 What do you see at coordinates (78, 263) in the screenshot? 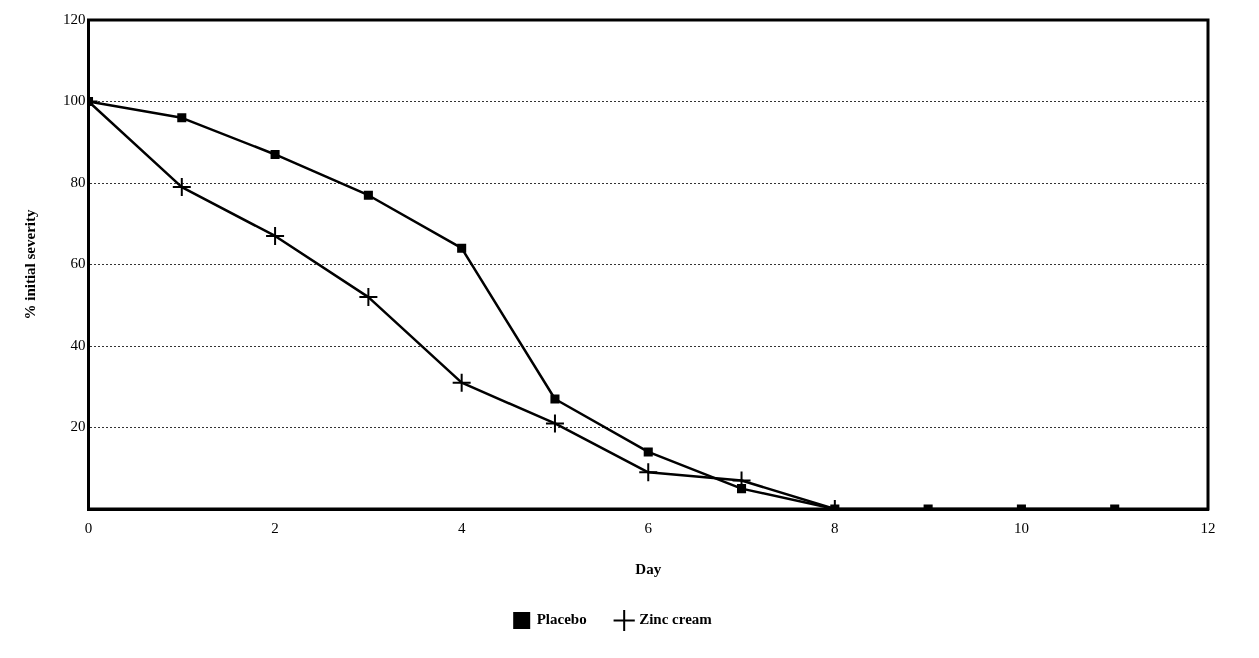
I see `y-tick-label: 60` at bounding box center [78, 263].